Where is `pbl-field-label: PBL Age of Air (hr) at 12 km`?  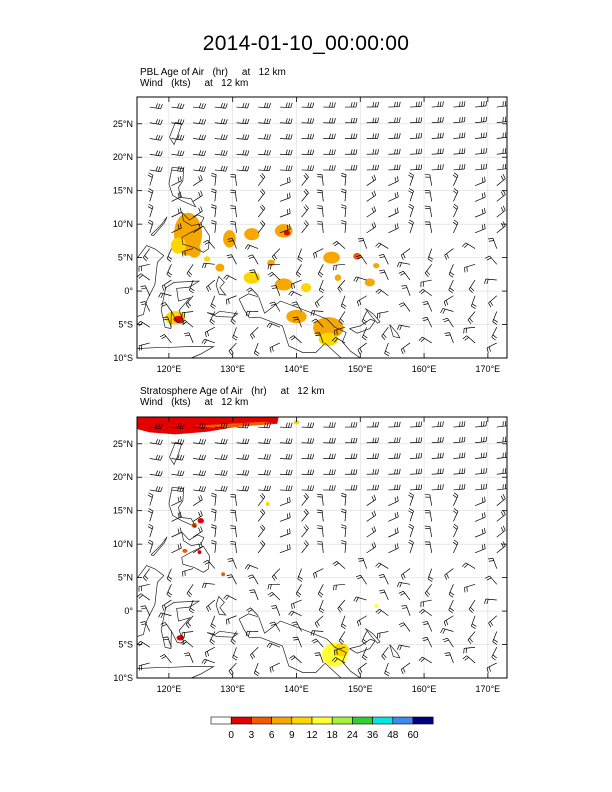 pbl-field-label: PBL Age of Air (hr) at 12 km is located at coordinates (213, 72).